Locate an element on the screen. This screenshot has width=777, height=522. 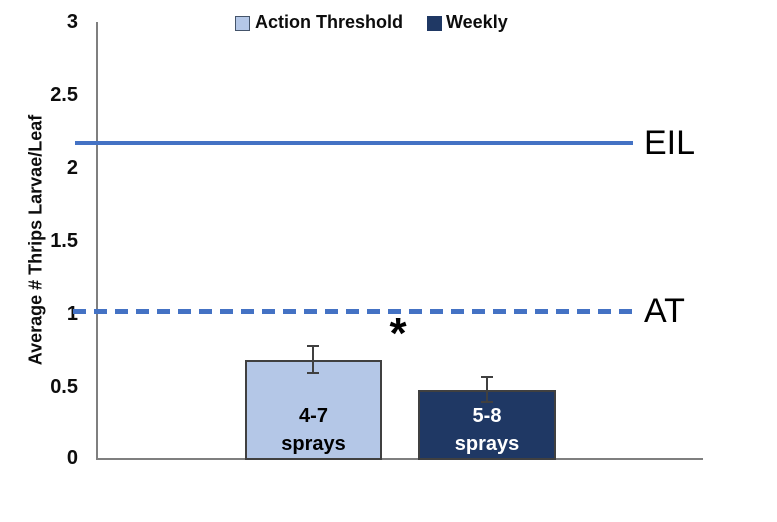
eil-label: EIL is located at coordinates (670, 143).